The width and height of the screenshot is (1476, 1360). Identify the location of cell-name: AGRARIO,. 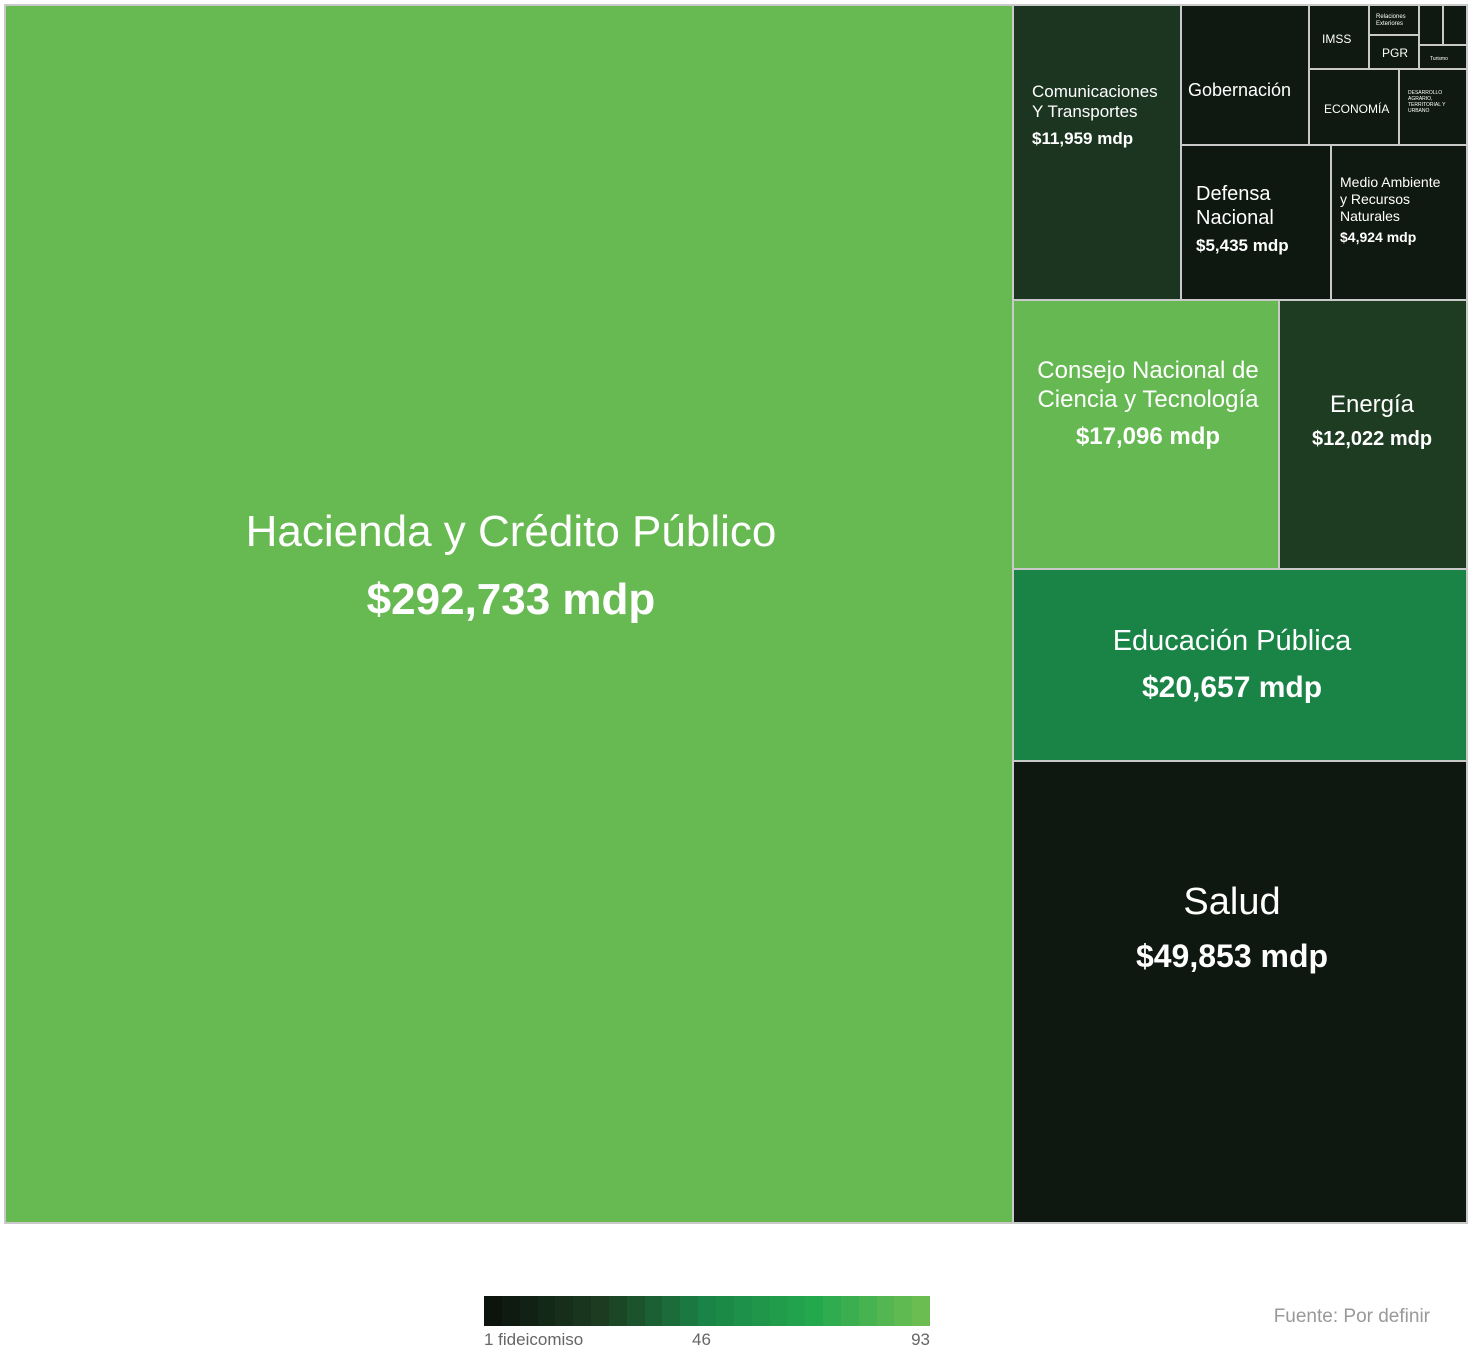
(1420, 99).